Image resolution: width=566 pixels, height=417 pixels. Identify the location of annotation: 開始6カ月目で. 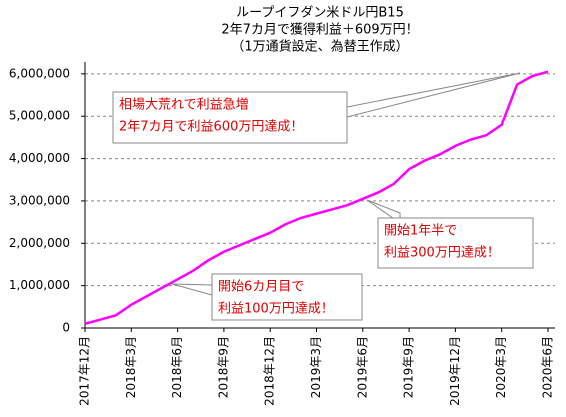
(261, 287).